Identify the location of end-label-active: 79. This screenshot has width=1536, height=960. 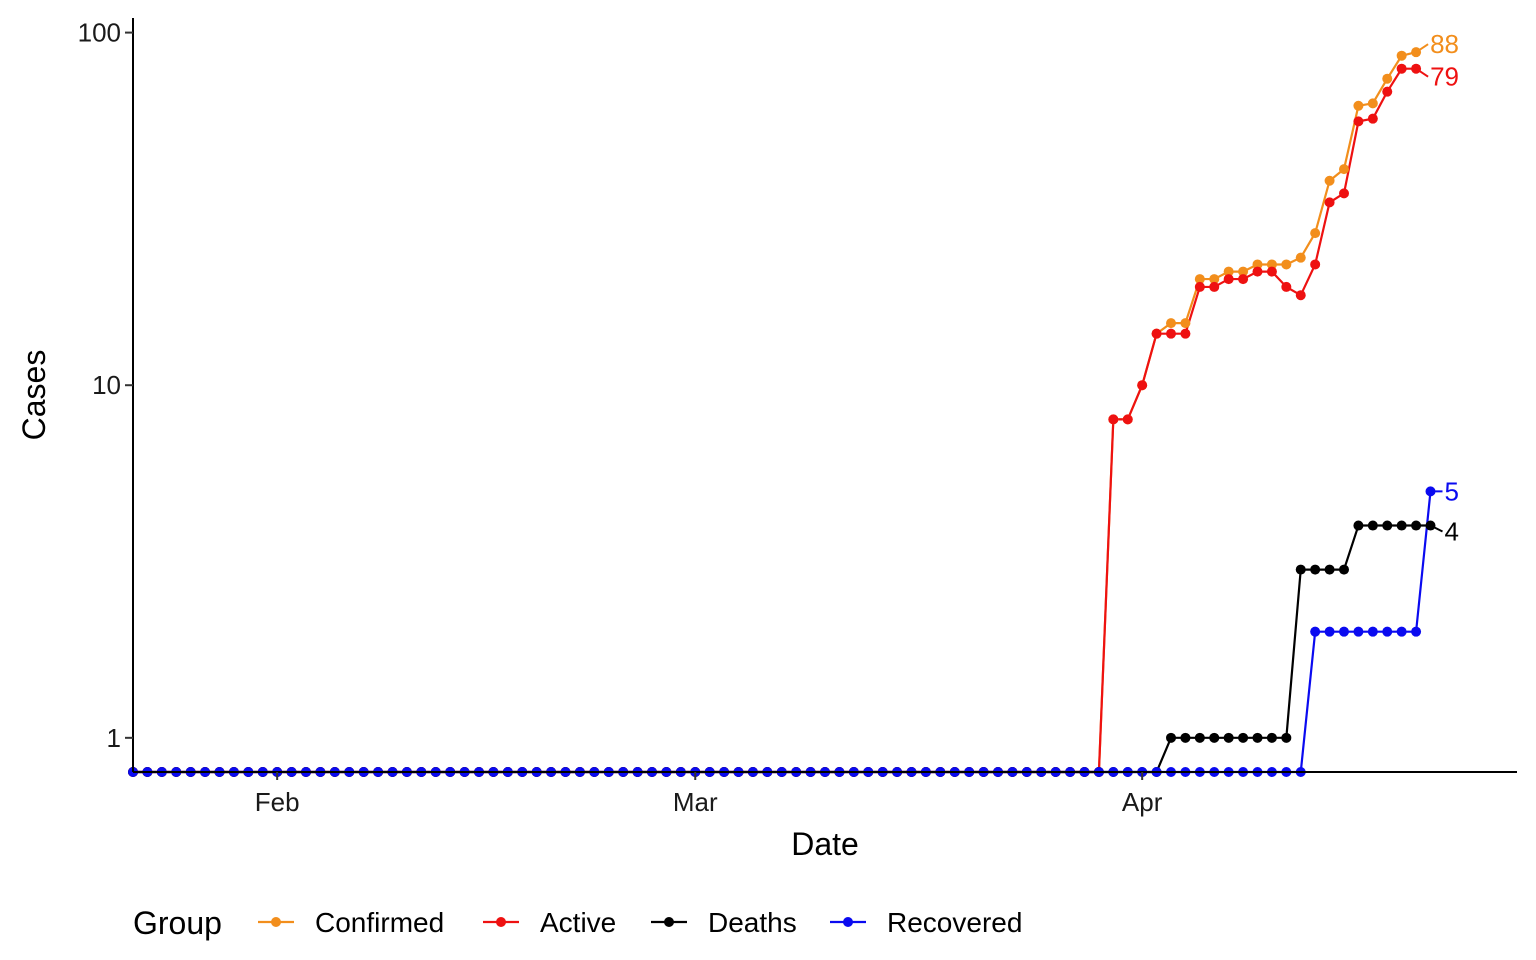
(1444, 77).